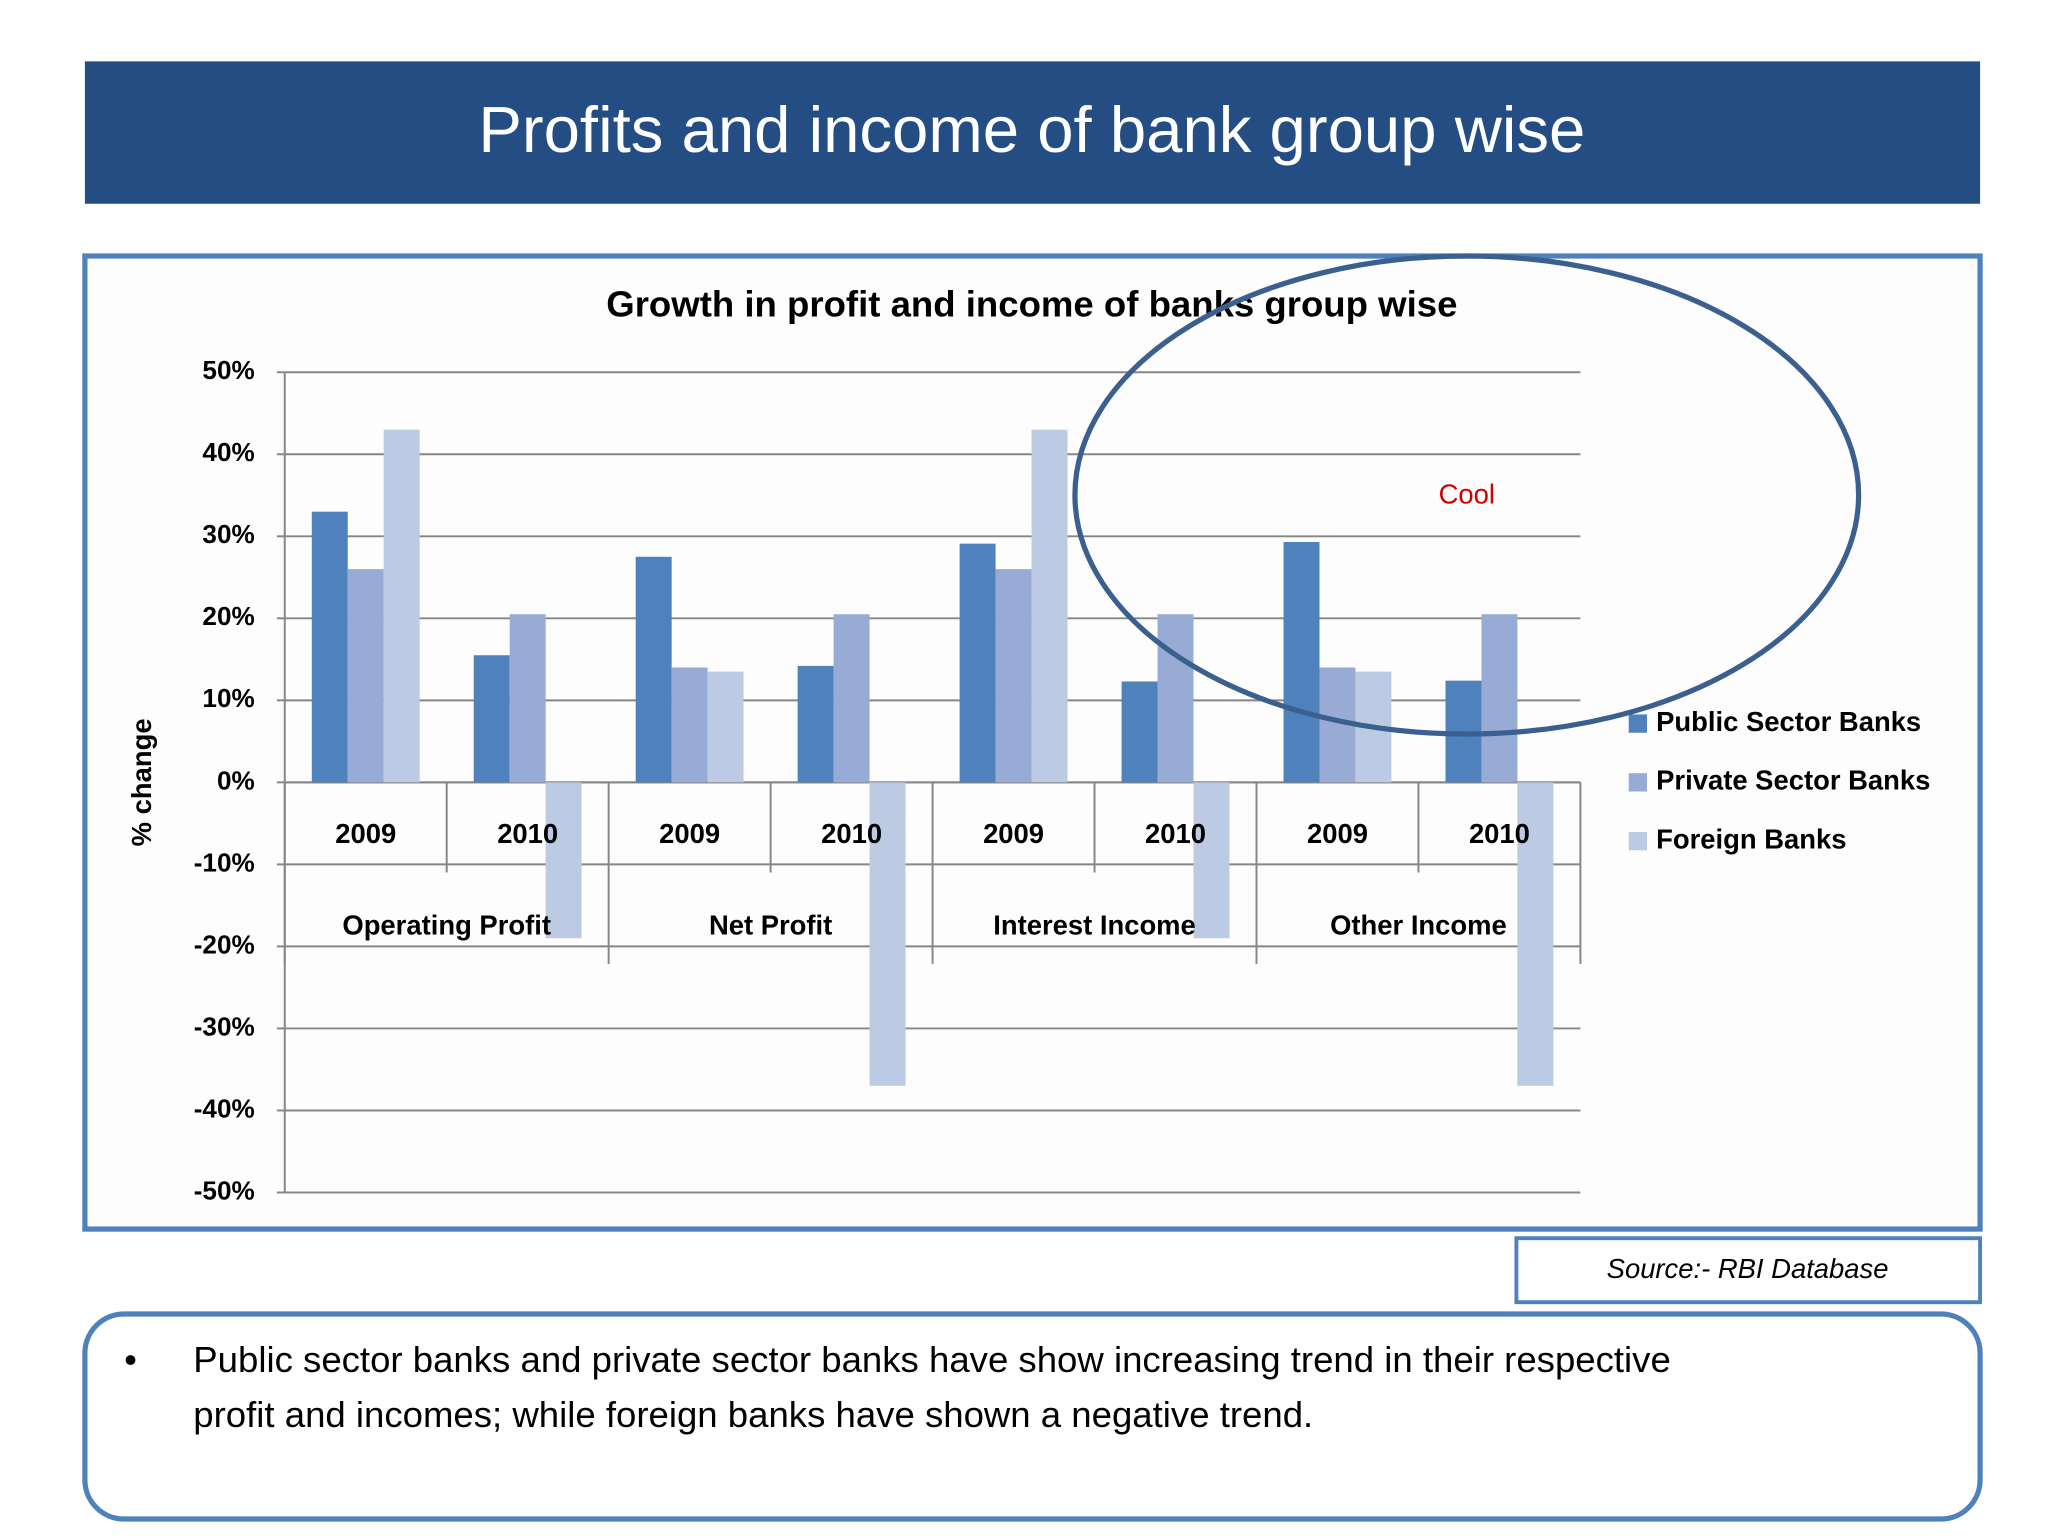 This screenshot has width=2048, height=1536. I want to click on title-banner, so click(1032, 132).